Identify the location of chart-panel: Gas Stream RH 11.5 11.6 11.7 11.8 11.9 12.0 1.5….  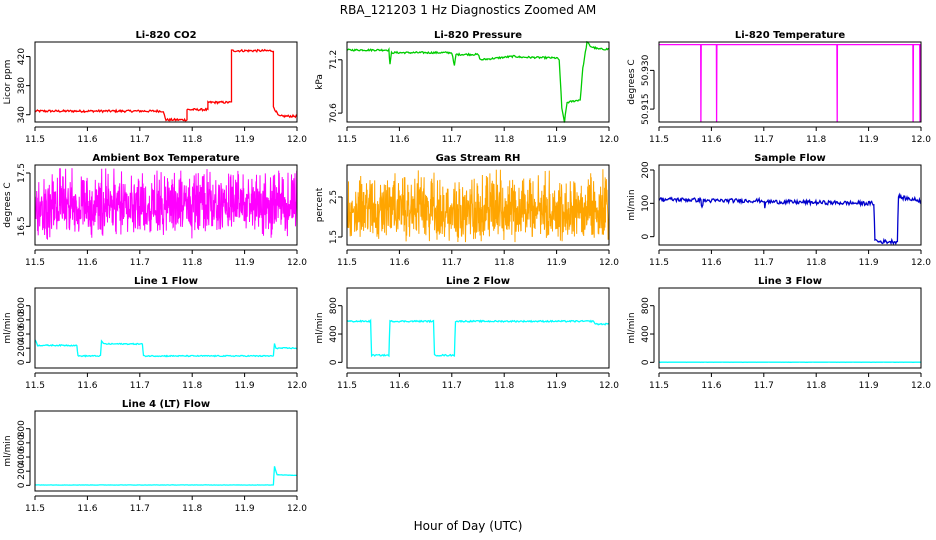
(467, 210).